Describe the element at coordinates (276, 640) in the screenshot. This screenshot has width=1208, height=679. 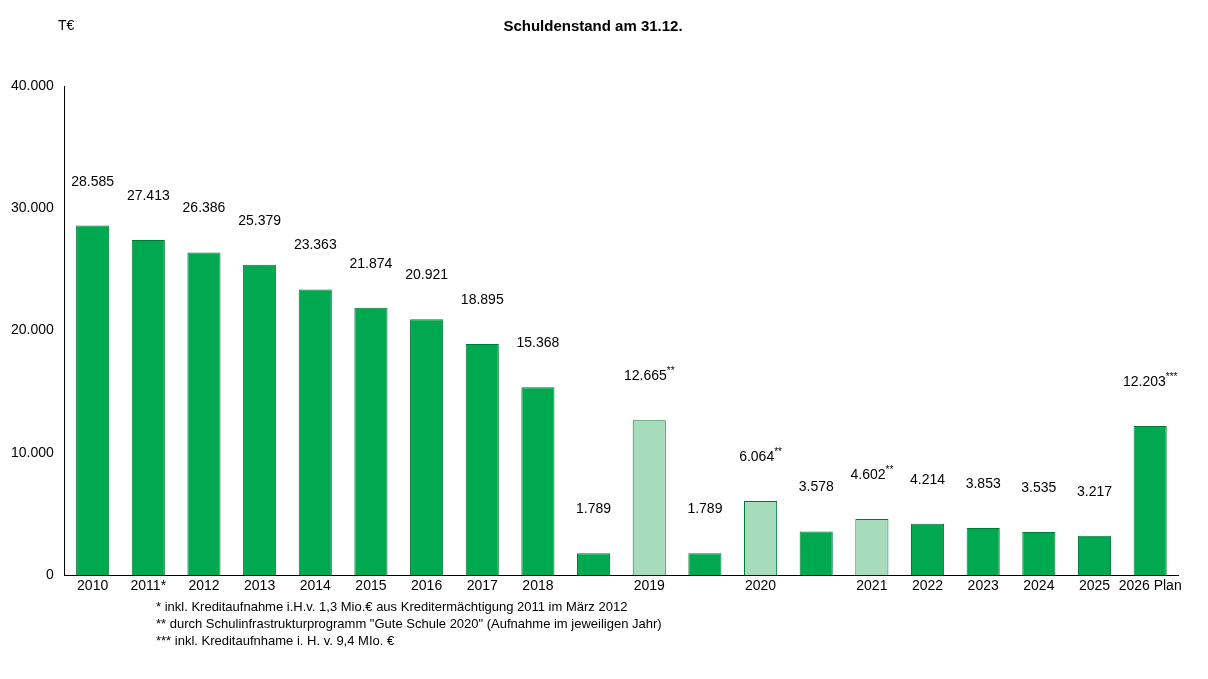
I see `text: *** inkl. Kreditaufnhame i. H. v. 9,4 MIo. €` at that location.